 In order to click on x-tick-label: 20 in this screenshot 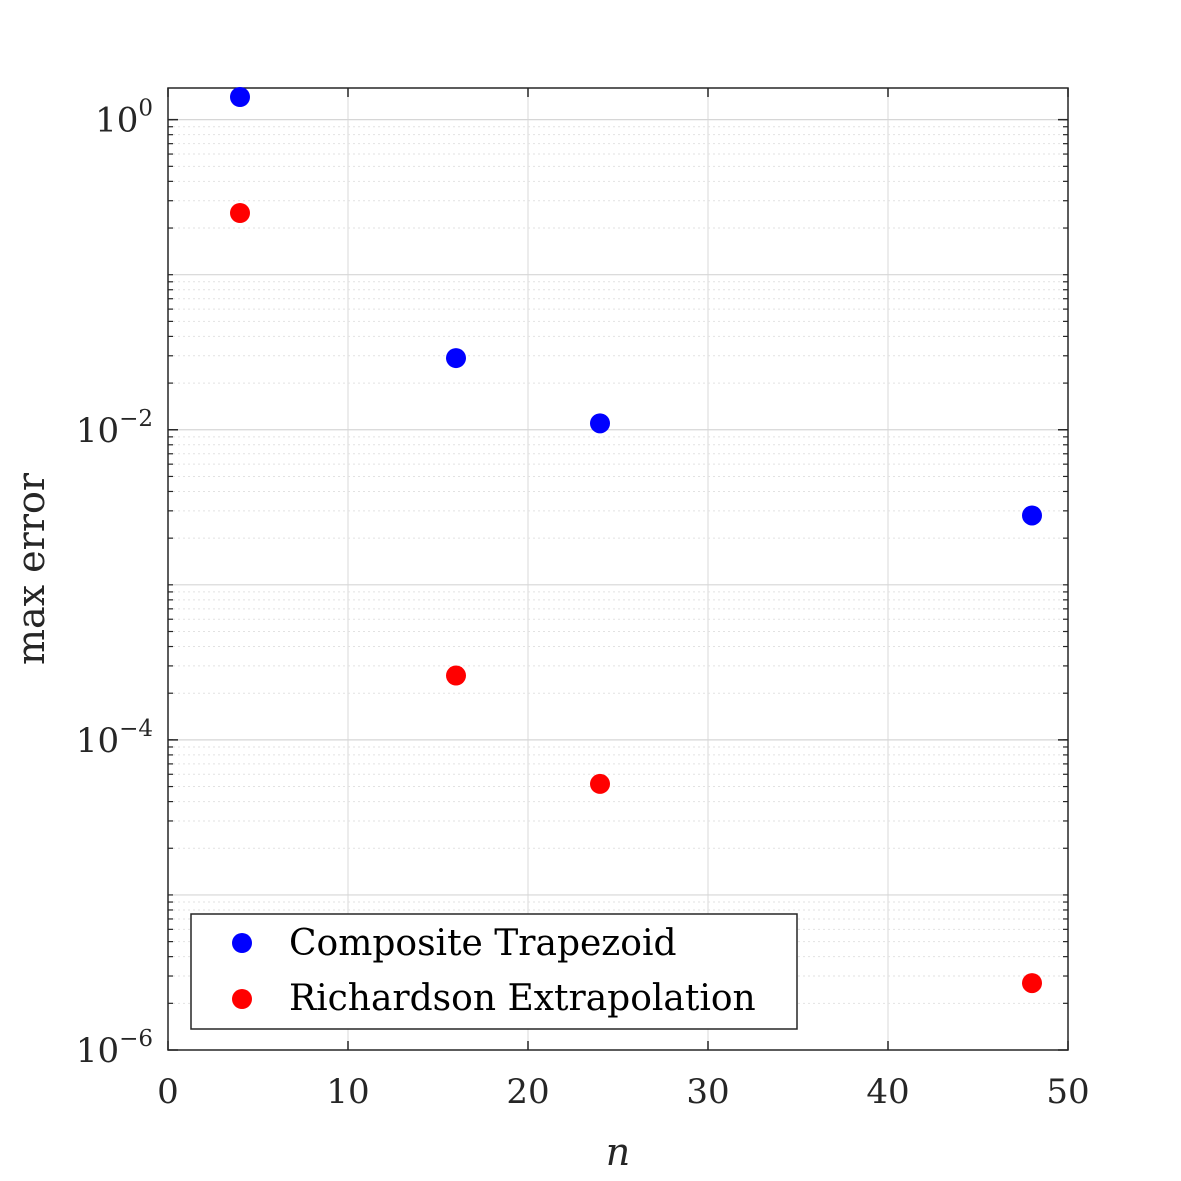, I will do `click(527, 1092)`.